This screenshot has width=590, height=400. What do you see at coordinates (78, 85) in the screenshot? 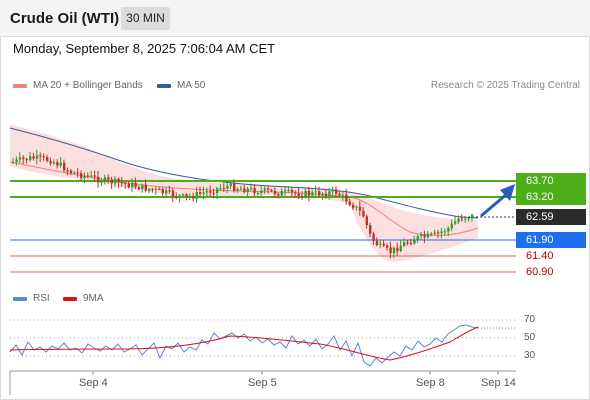
I see `legend-ma20: MA 20 + Bollinger Bands` at bounding box center [78, 85].